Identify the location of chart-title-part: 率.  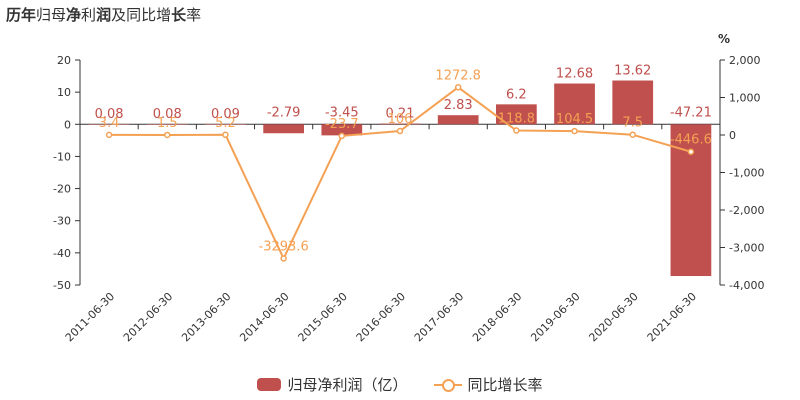
(194, 15).